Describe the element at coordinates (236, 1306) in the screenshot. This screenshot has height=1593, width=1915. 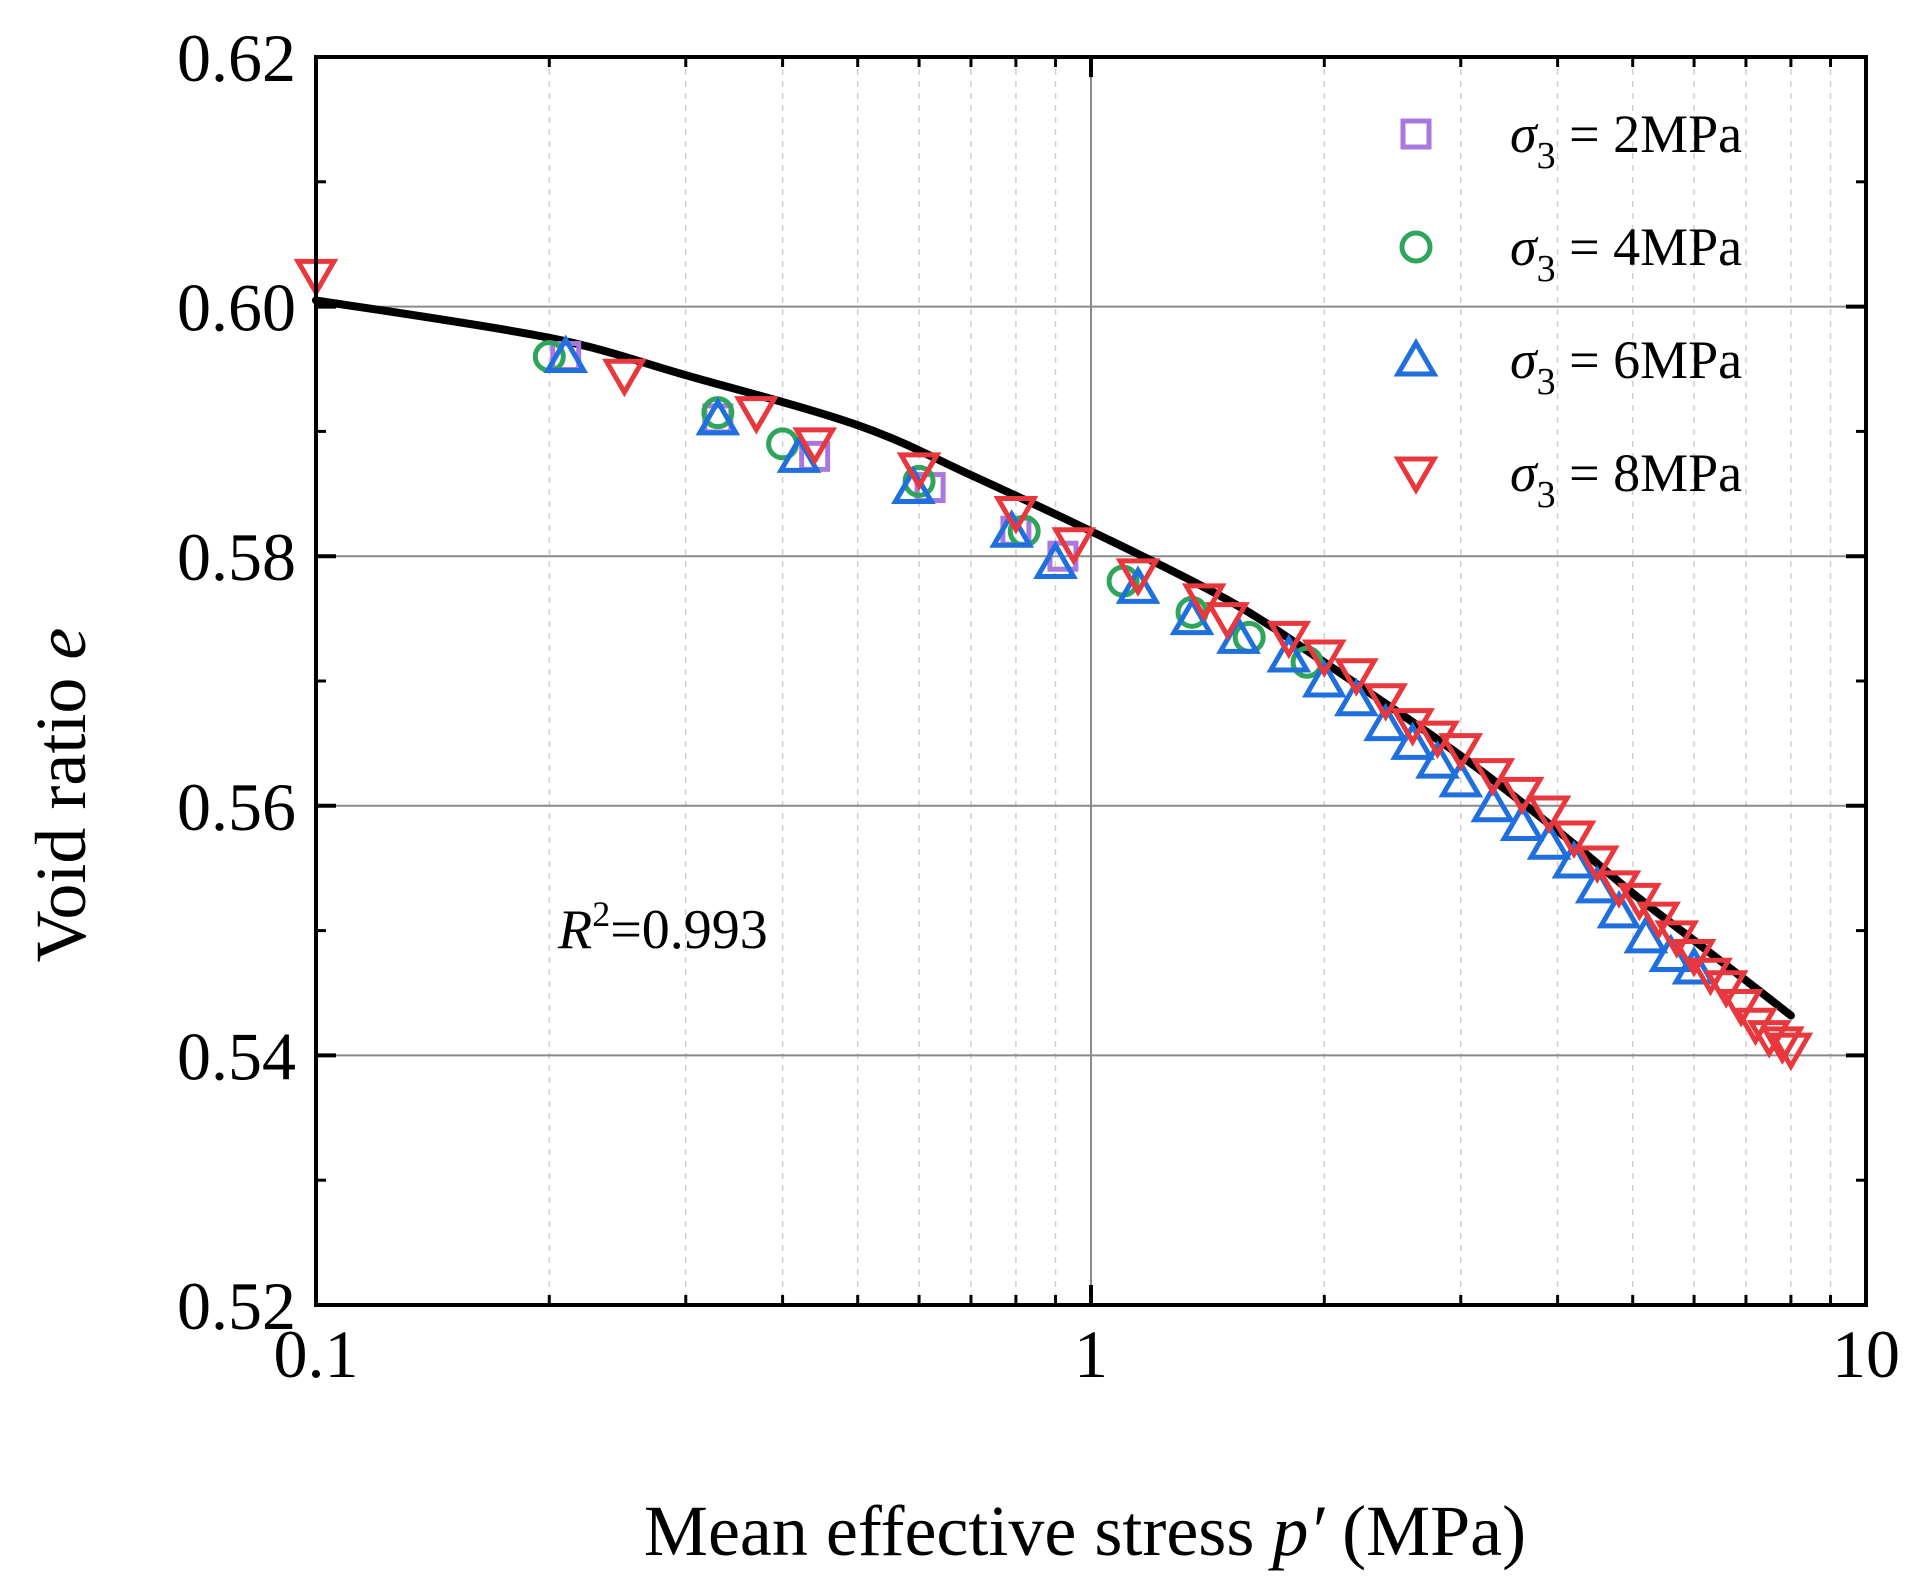
I see `y-tick-label: 0.52` at that location.